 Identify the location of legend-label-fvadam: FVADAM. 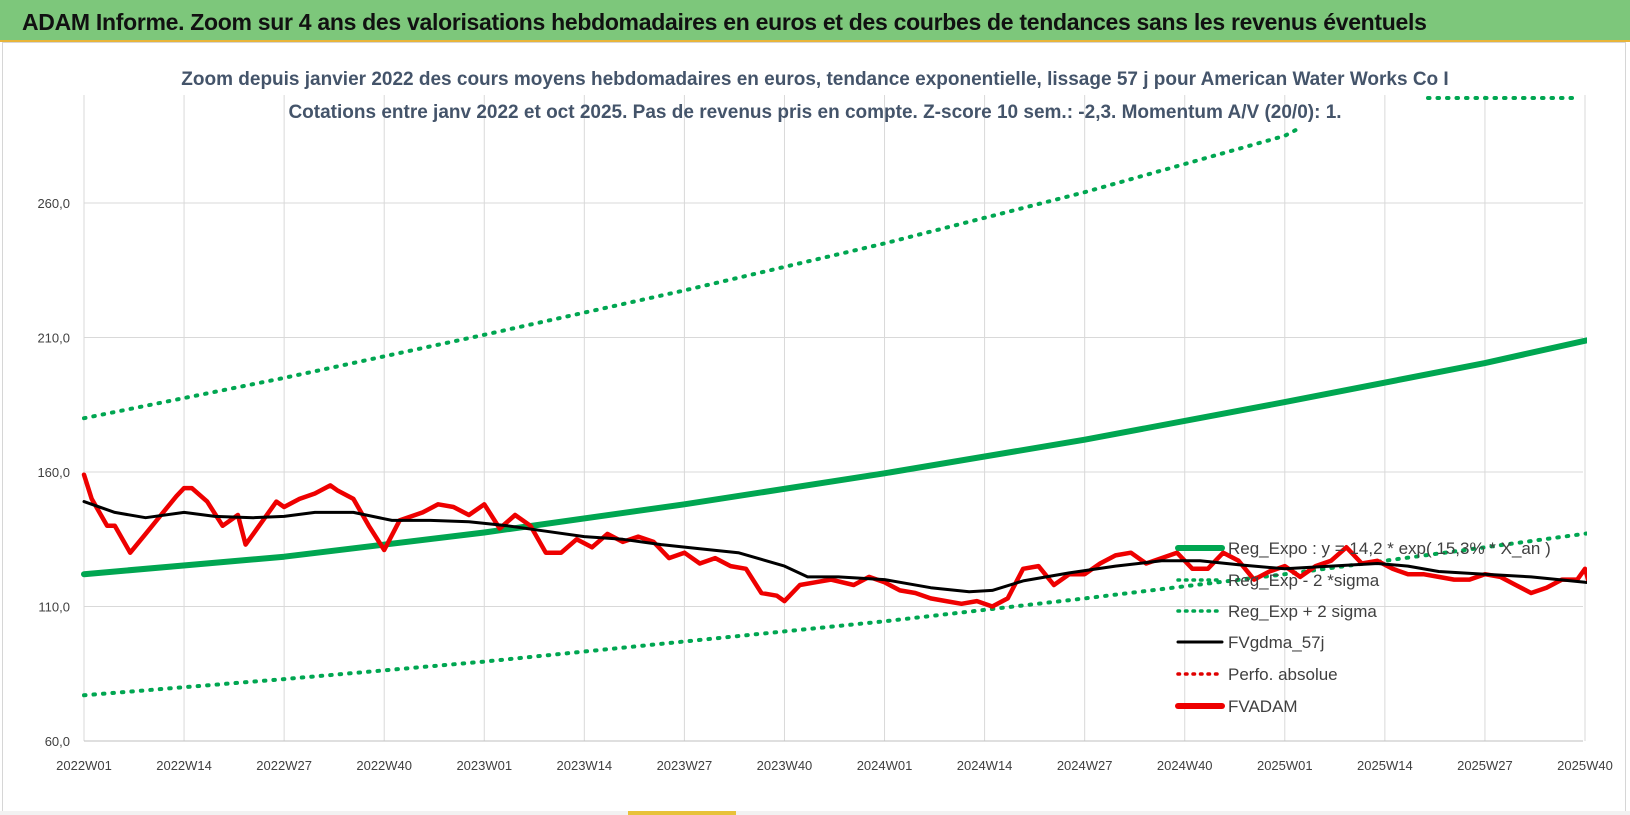
(1263, 706).